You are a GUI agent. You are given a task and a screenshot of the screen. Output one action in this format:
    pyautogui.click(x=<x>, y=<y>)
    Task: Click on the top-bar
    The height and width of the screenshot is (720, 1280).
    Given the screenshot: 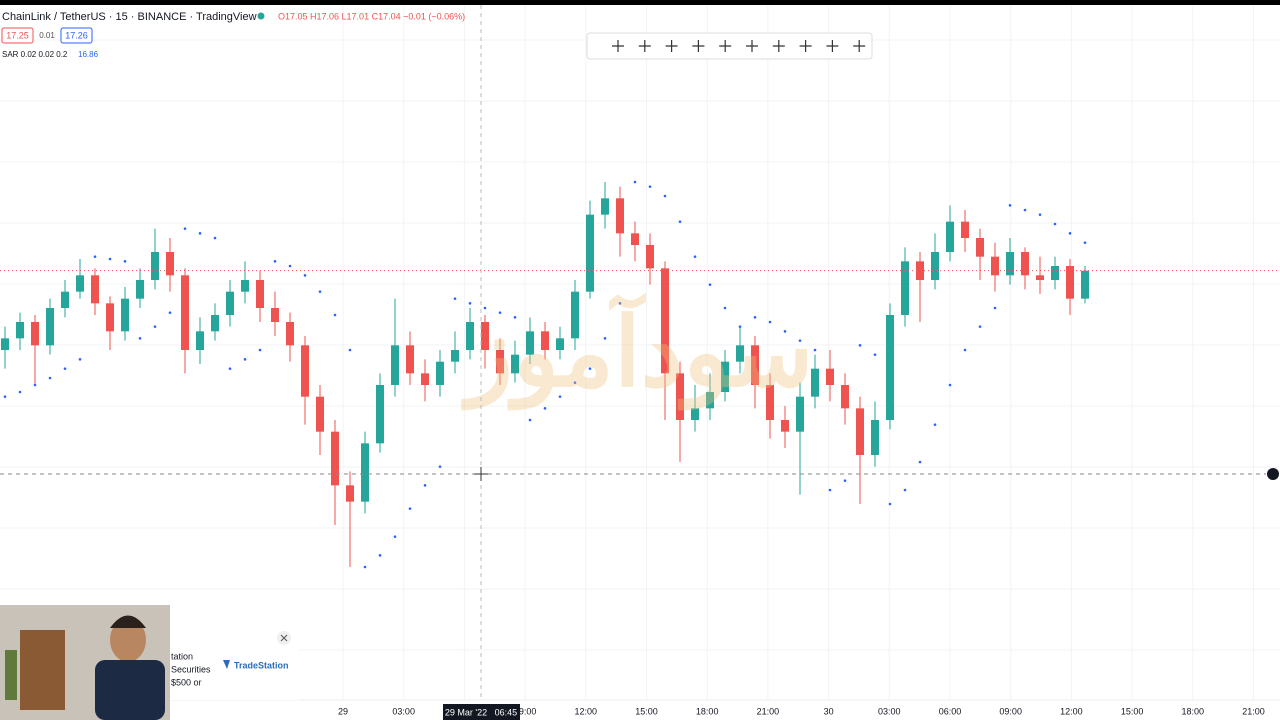 What is the action you would take?
    pyautogui.click(x=640, y=2)
    